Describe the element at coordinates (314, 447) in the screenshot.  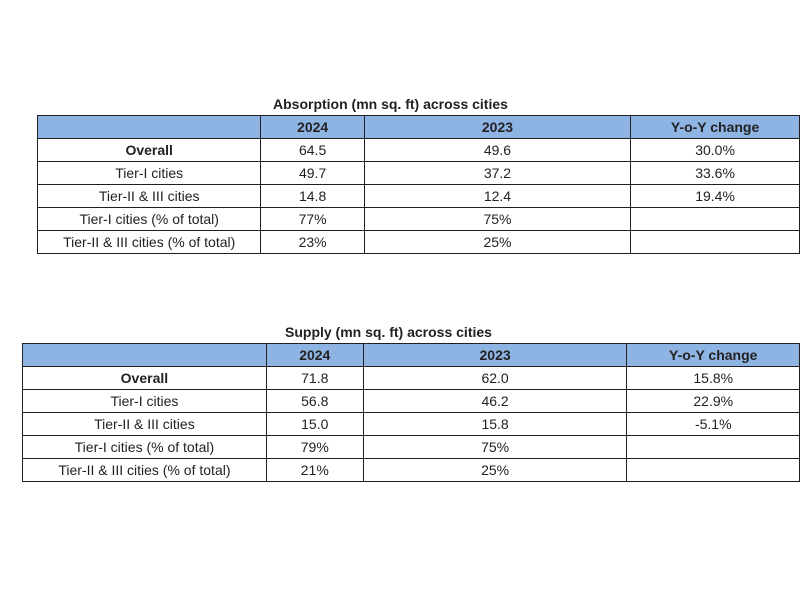
I see `value-2024-cell: 79%` at that location.